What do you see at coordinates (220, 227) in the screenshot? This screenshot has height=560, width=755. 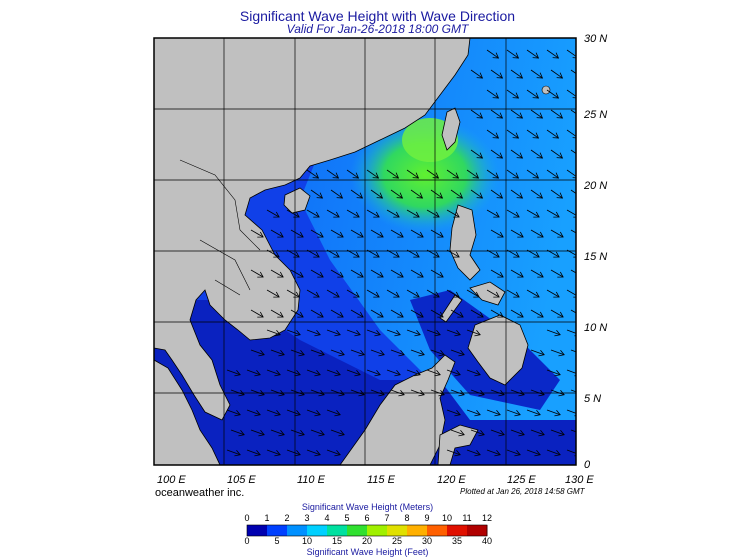 I see `country-borders` at bounding box center [220, 227].